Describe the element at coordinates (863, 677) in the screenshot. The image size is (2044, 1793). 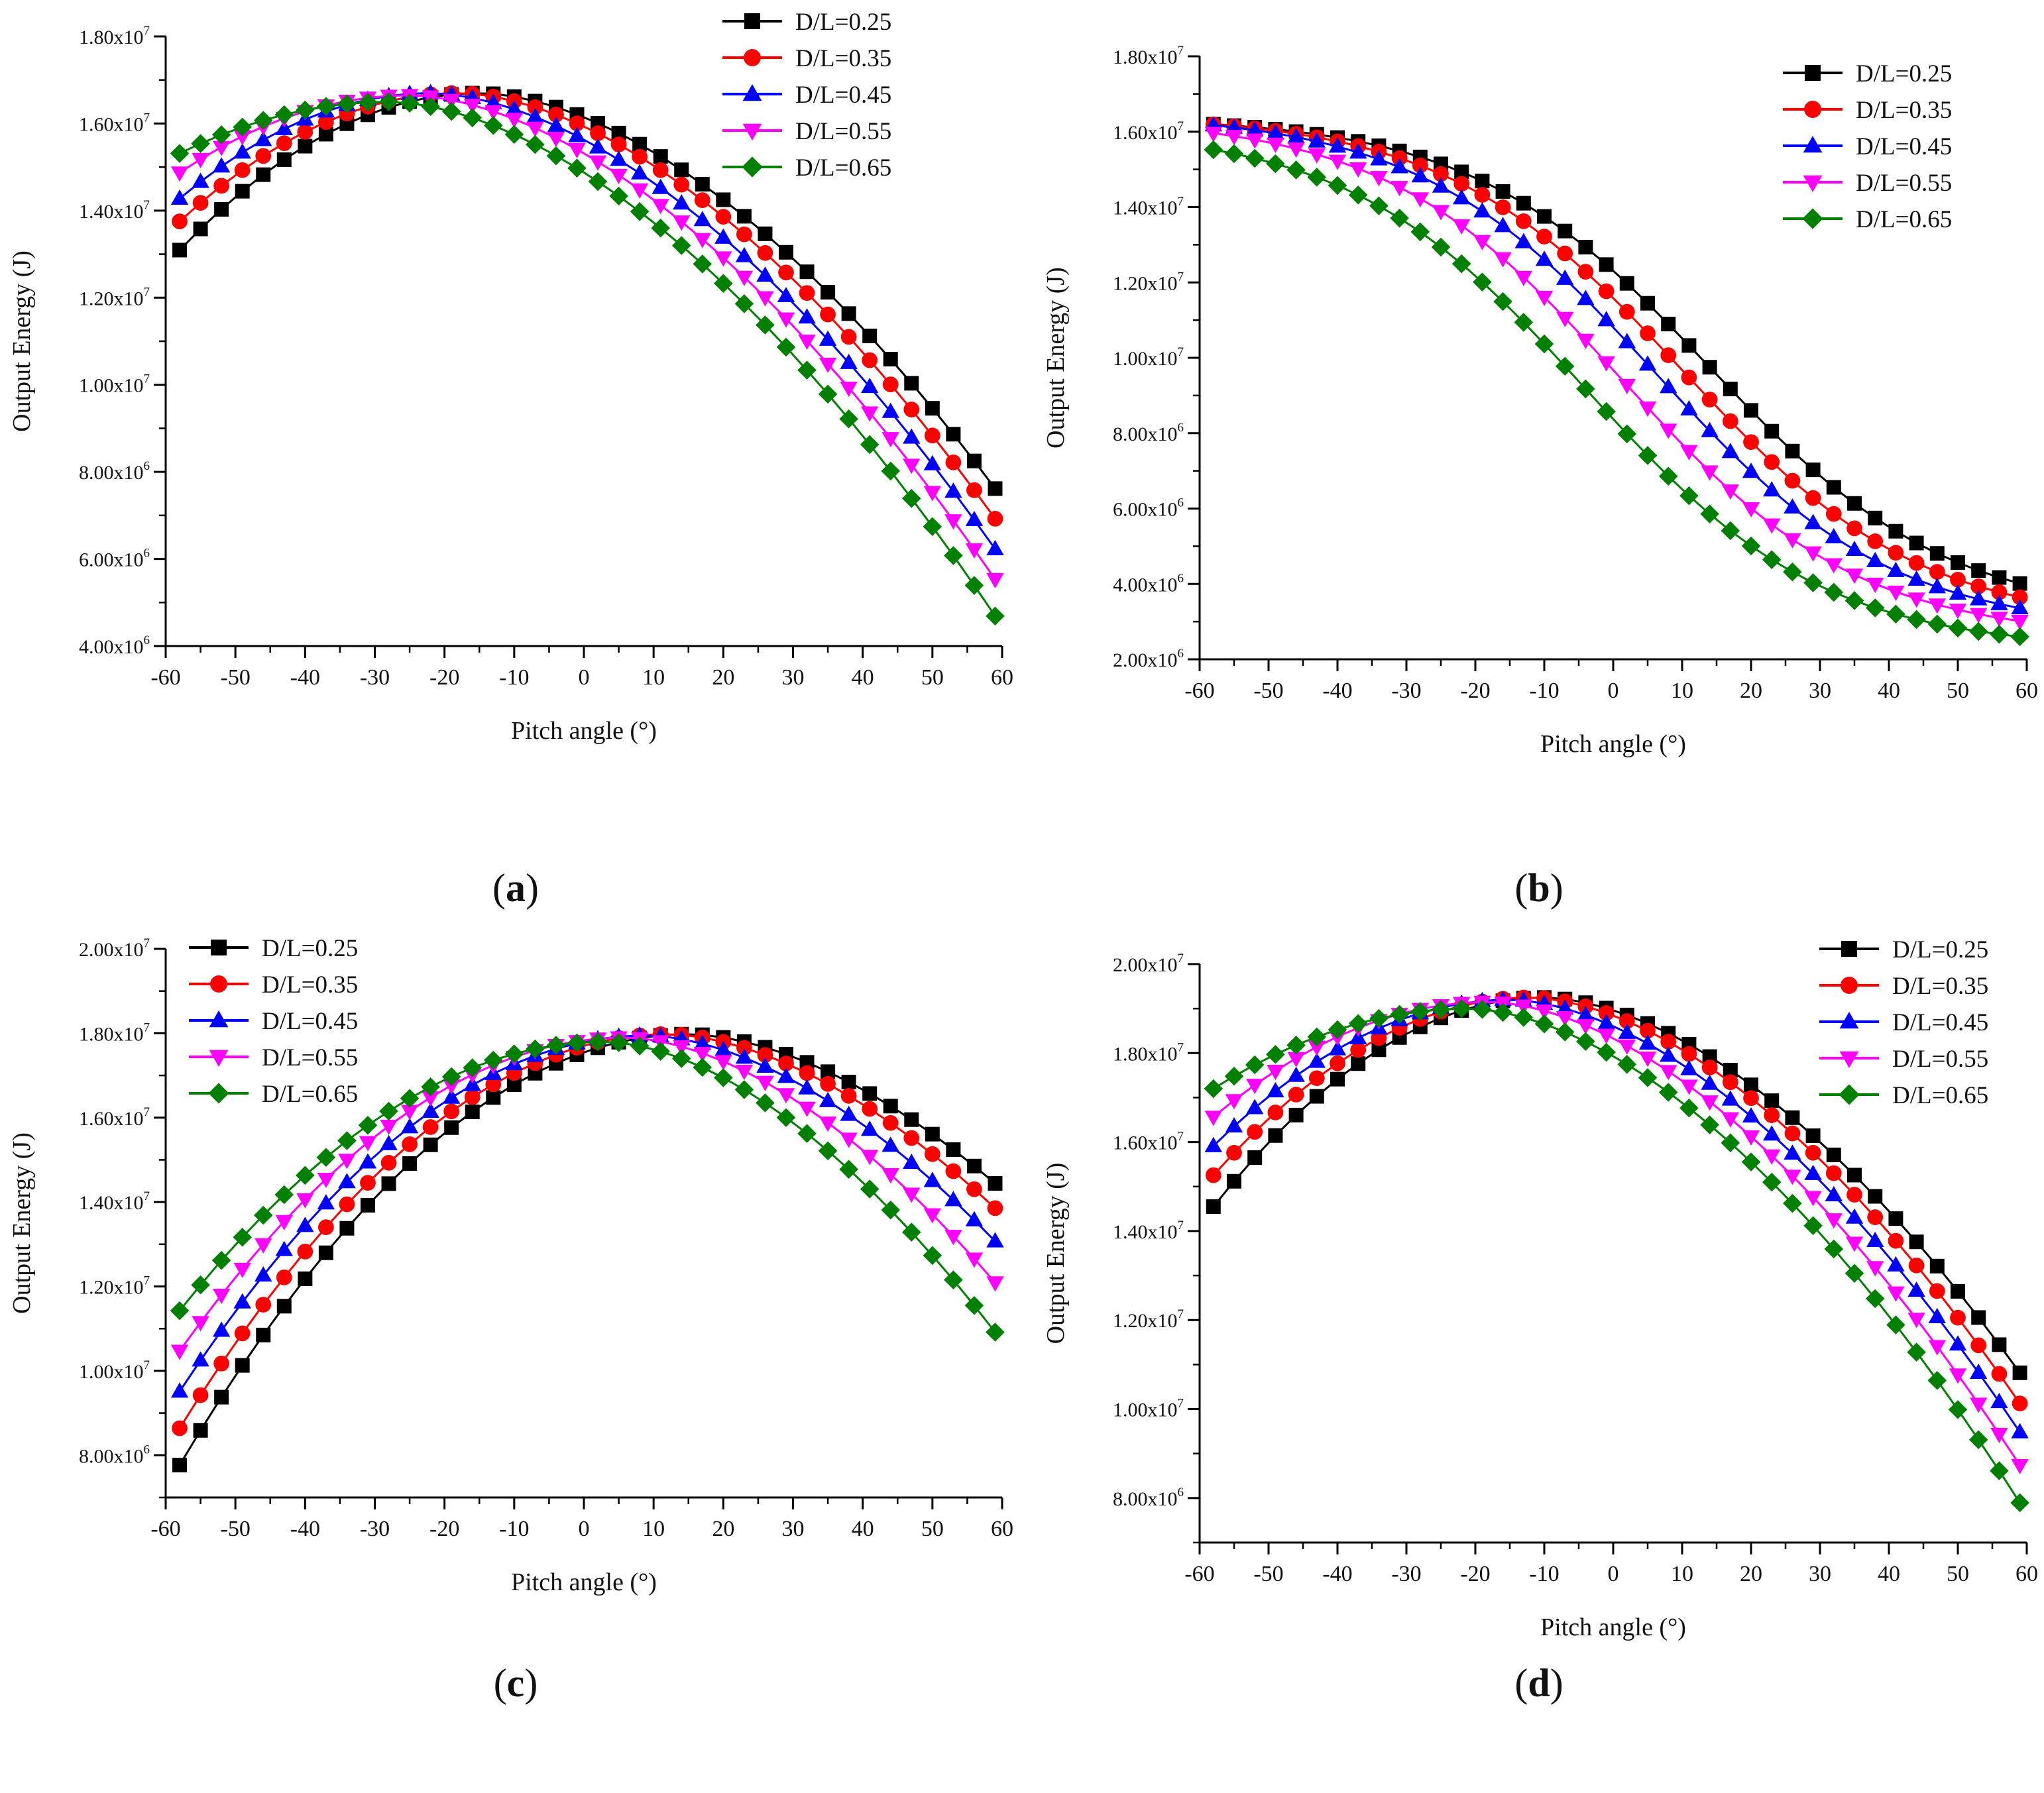
I see `x-tick-label: 40` at that location.